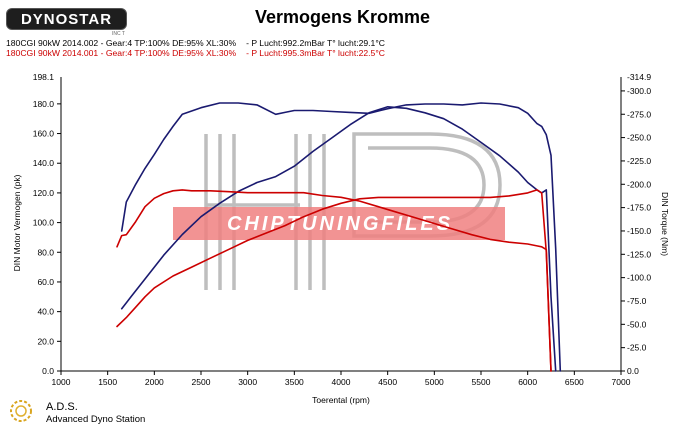  I want to click on run-2-conditions: - P Lucht:995.3mBar T° lucht:22.5°C, so click(315, 53).